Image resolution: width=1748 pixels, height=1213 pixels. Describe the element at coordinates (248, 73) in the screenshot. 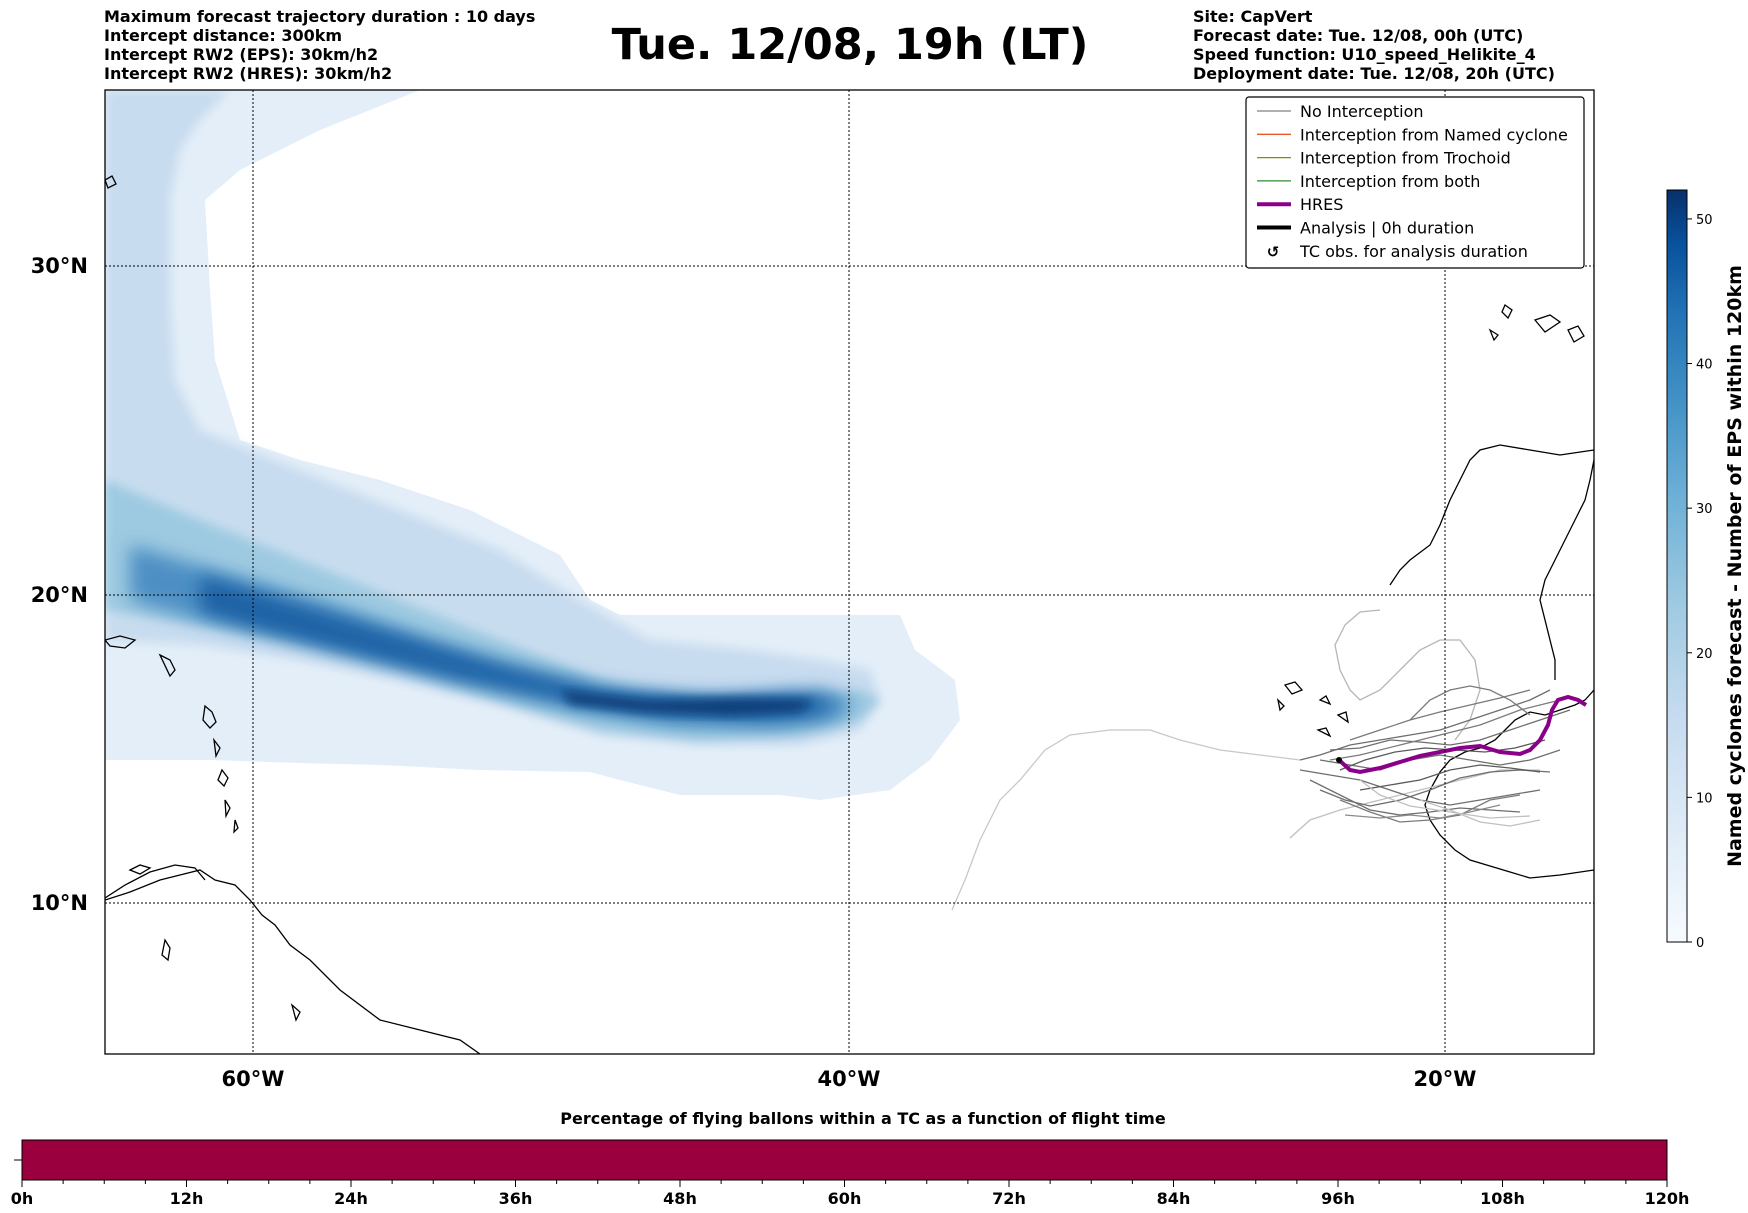

I see `header-left-line: Intercept RW2 (HRES): 30km/h2` at that location.